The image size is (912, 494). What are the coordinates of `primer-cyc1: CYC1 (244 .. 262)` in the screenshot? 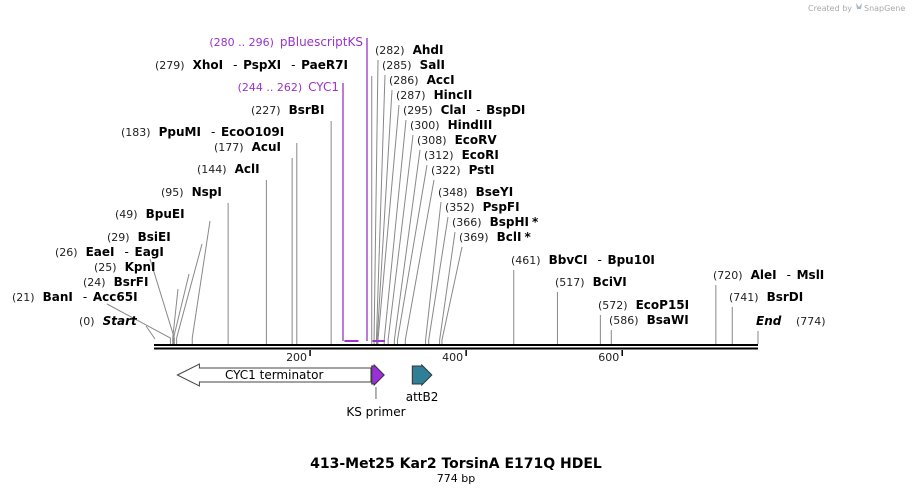 It's located at (298, 211).